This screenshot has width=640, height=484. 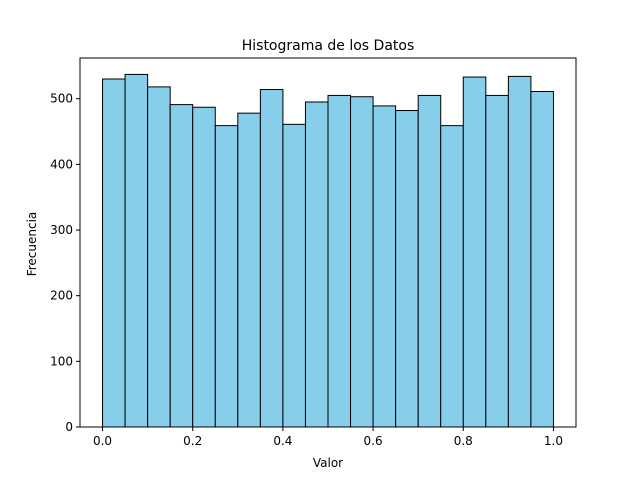 I want to click on y-tick-label: 100, so click(x=61, y=361).